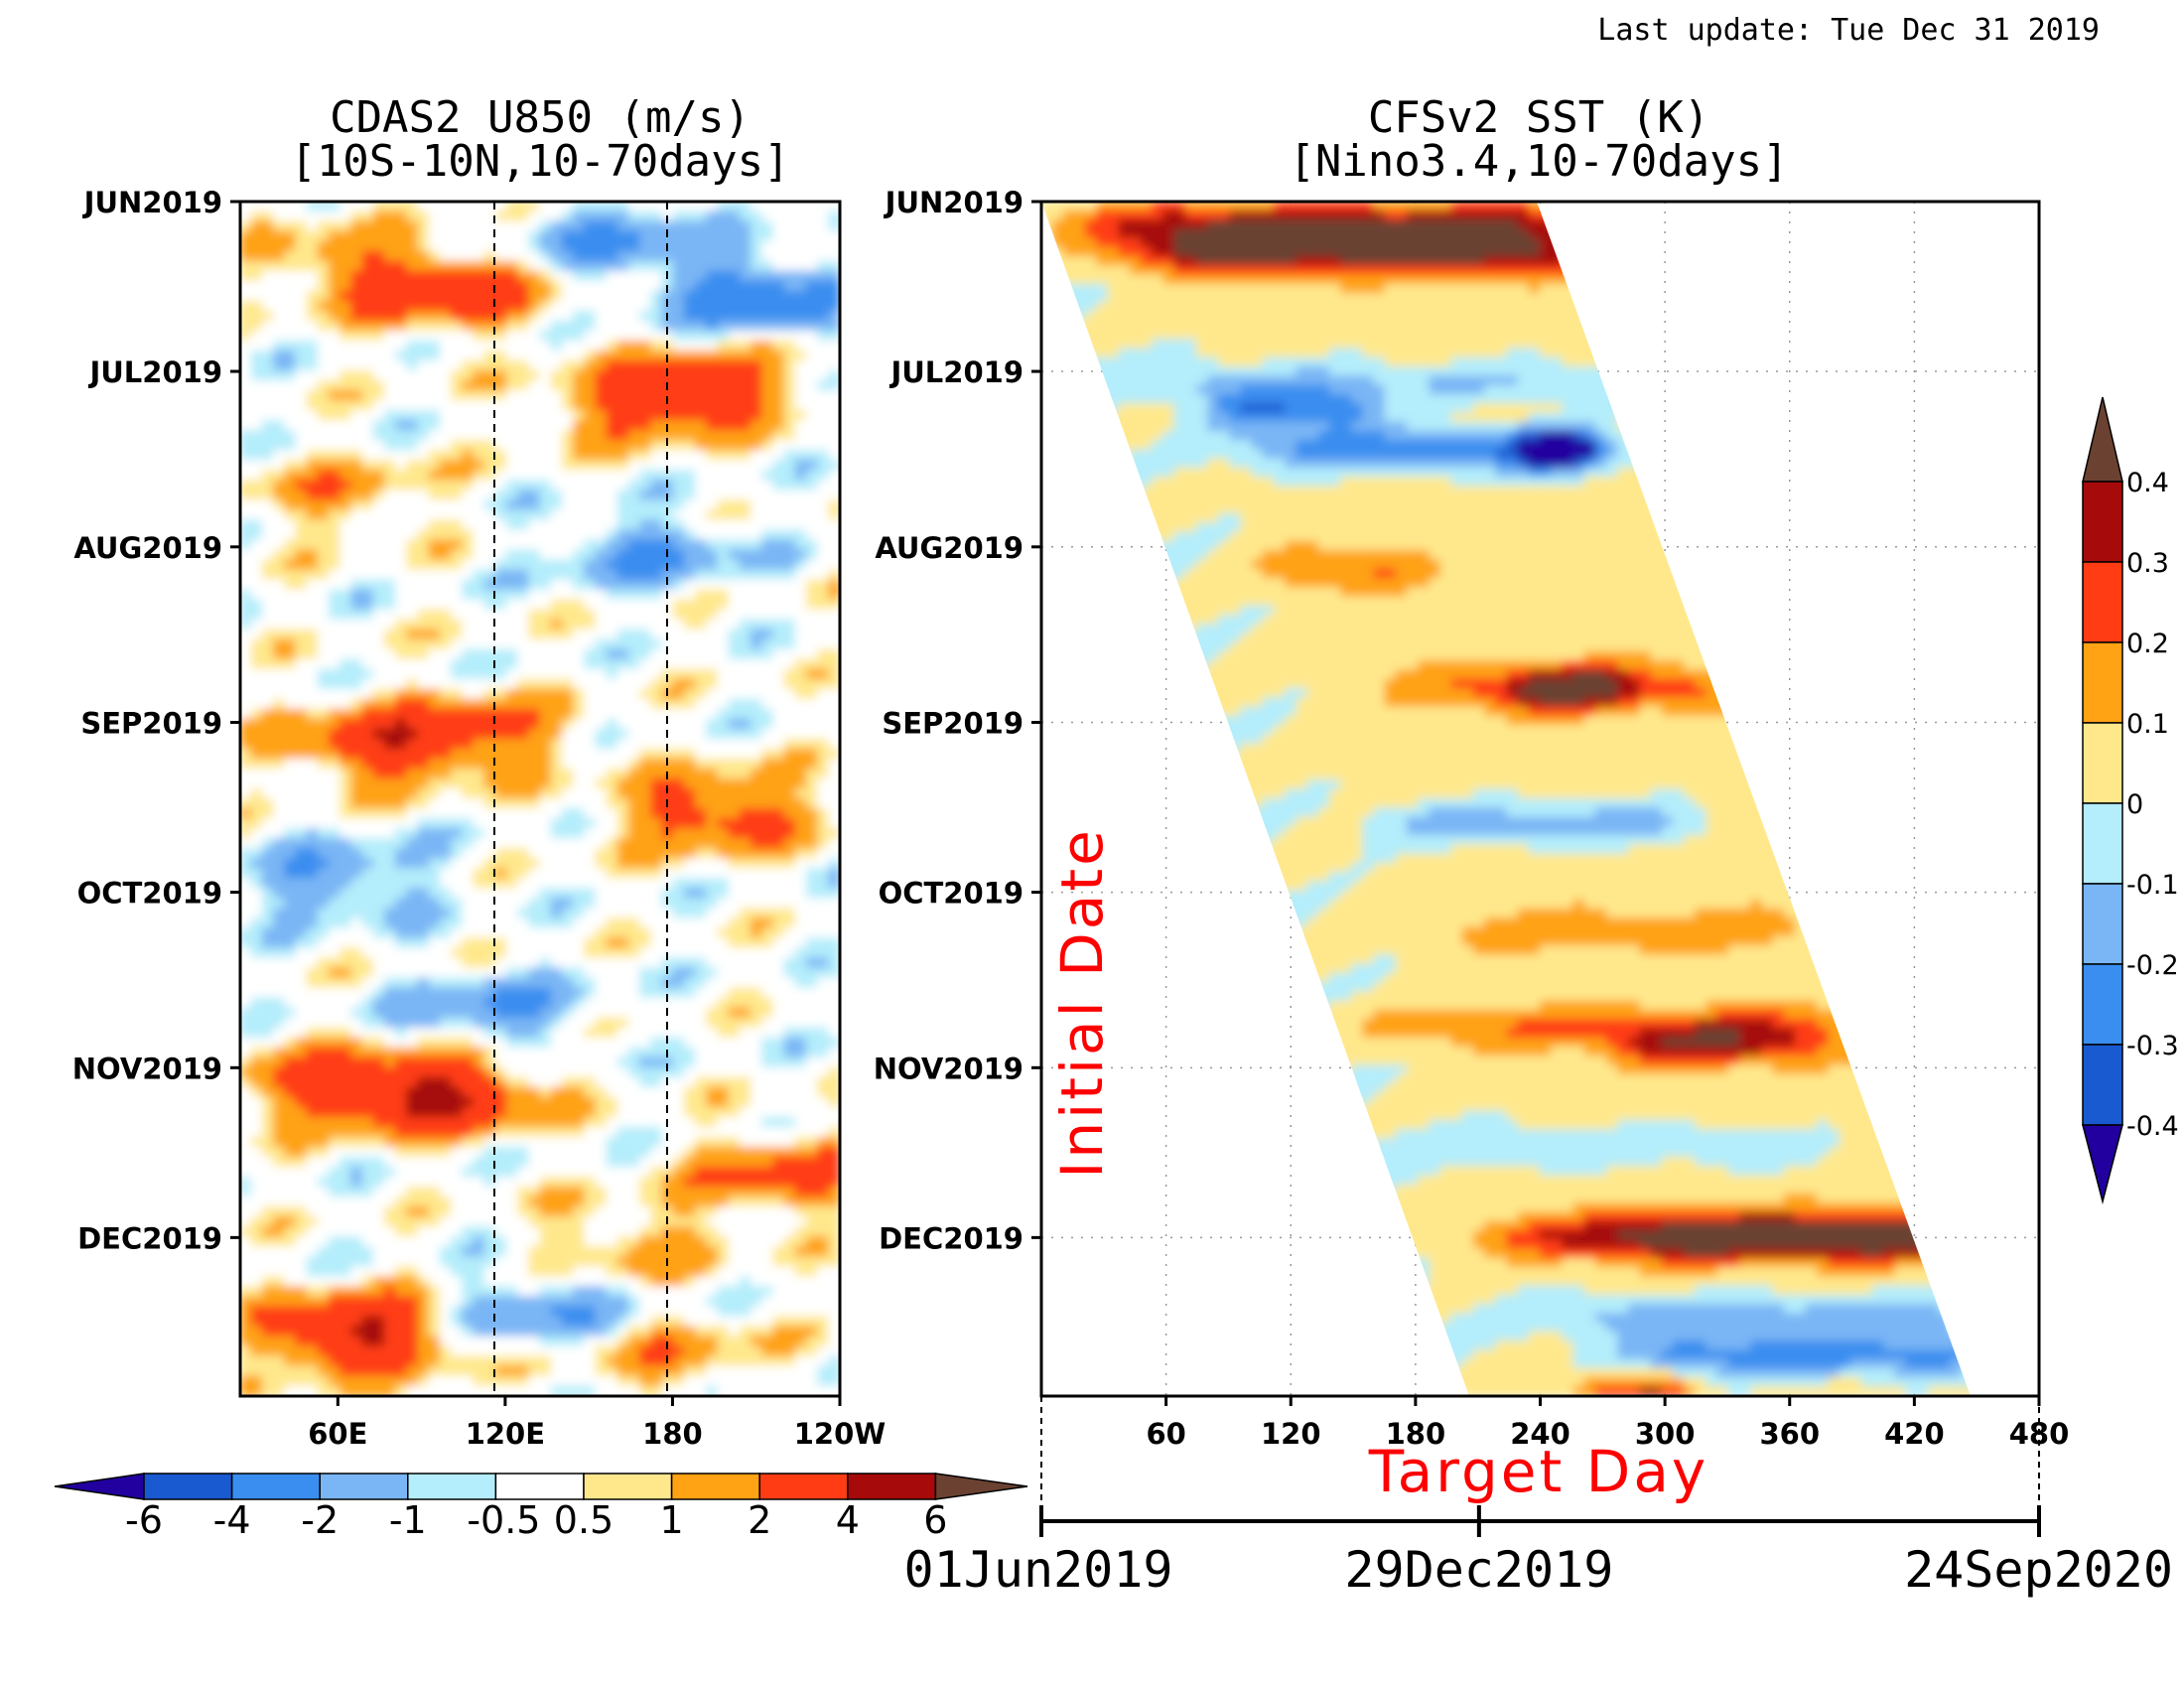 Image resolution: width=2184 pixels, height=1688 pixels. I want to click on sst-colorbar-label: -0.4, so click(2152, 1126).